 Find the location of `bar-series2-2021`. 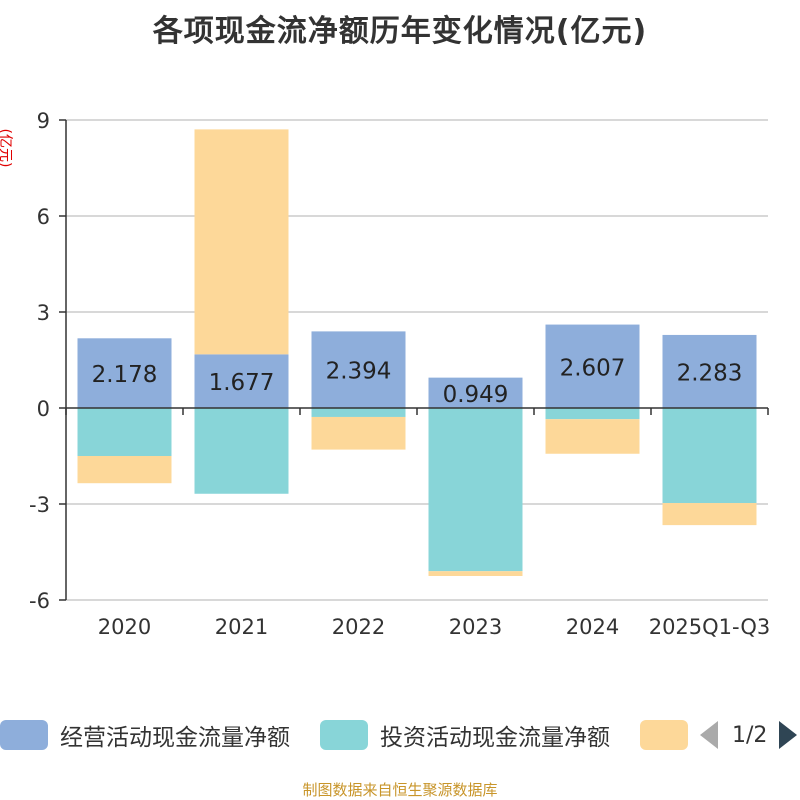

bar-series2-2021 is located at coordinates (241, 242).